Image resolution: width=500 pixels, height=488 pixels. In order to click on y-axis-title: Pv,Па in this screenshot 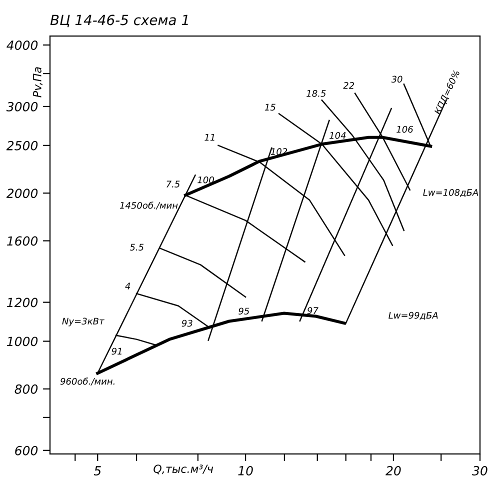, I will do `click(38, 82)`.